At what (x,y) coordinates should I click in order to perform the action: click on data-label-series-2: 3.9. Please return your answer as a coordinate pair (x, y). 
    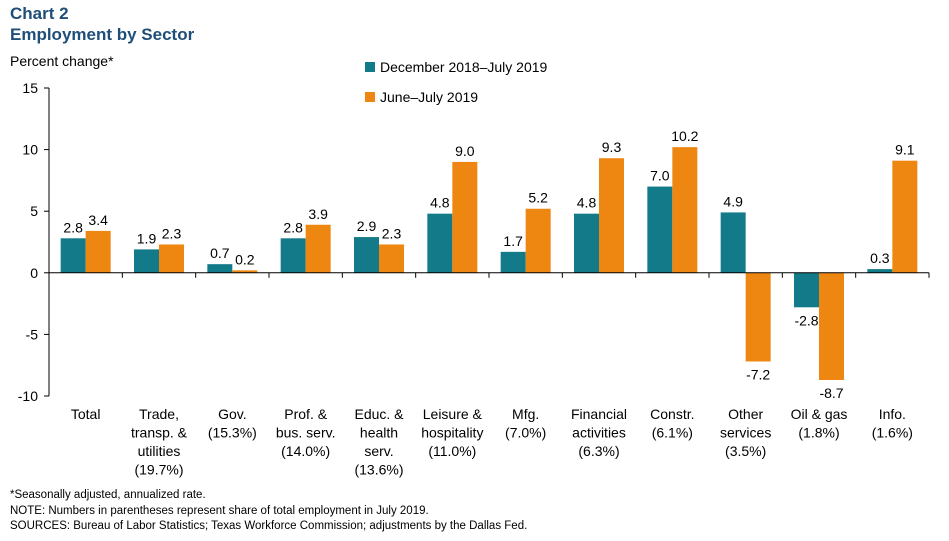
    Looking at the image, I should click on (318, 214).